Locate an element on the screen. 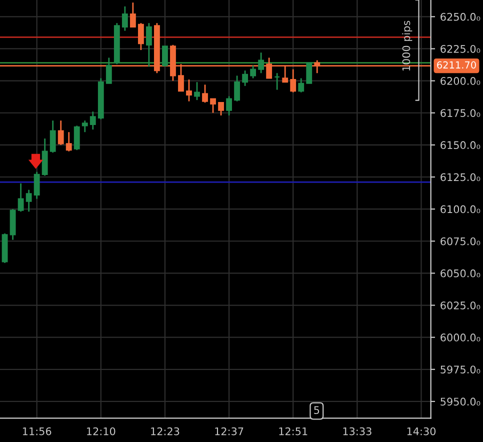 The height and width of the screenshot is (442, 483). x-tick-label: 11:56 is located at coordinates (37, 431).